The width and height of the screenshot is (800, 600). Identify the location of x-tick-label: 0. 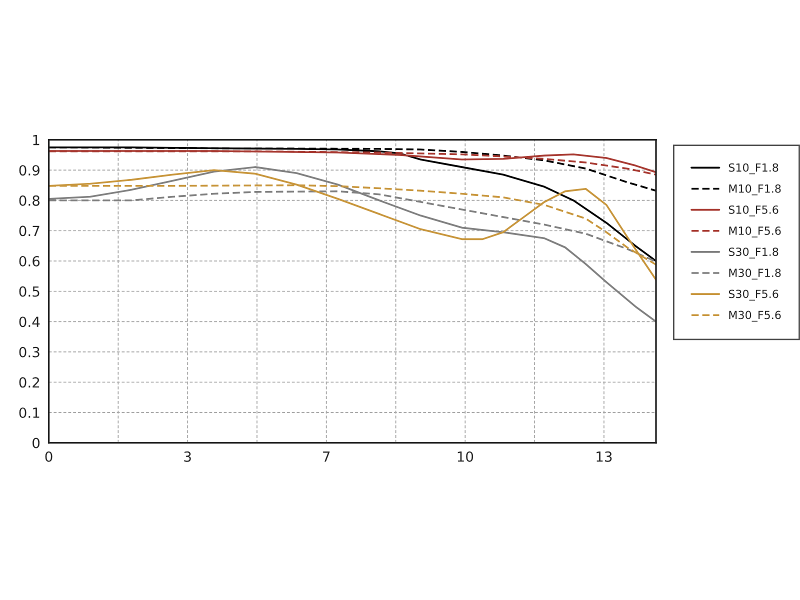
(48, 456).